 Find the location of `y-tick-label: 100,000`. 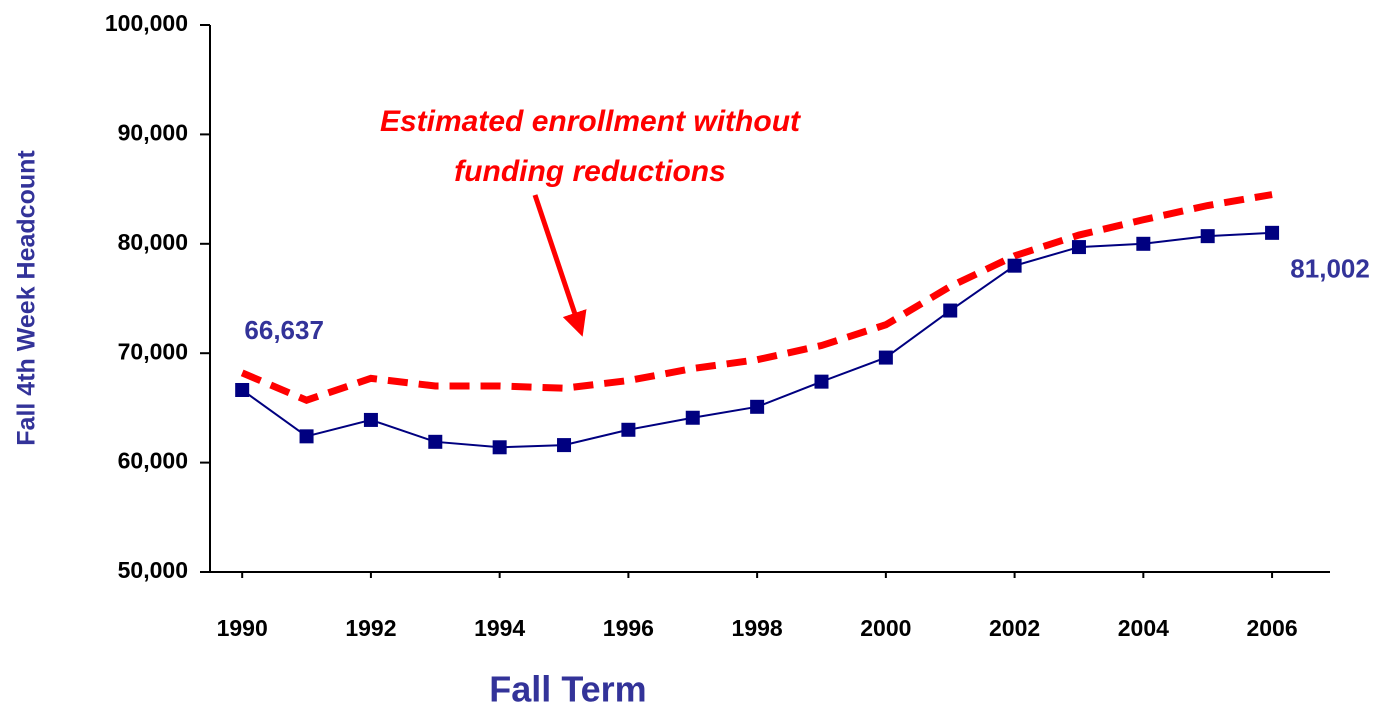

y-tick-label: 100,000 is located at coordinates (146, 23).